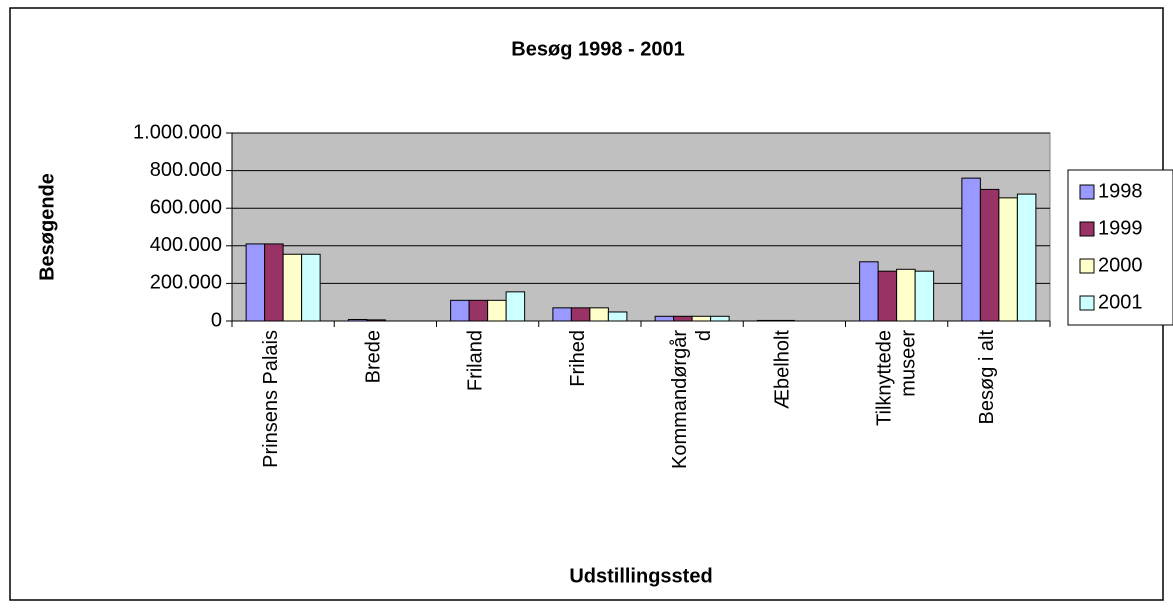  I want to click on x-tick-label: Tilknyttede museer, so click(896, 378).